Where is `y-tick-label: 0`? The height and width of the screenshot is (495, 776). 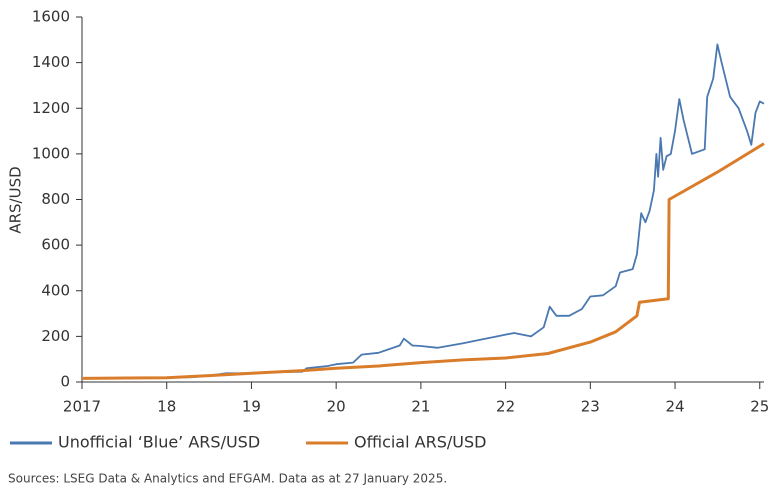
y-tick-label: 0 is located at coordinates (65, 382).